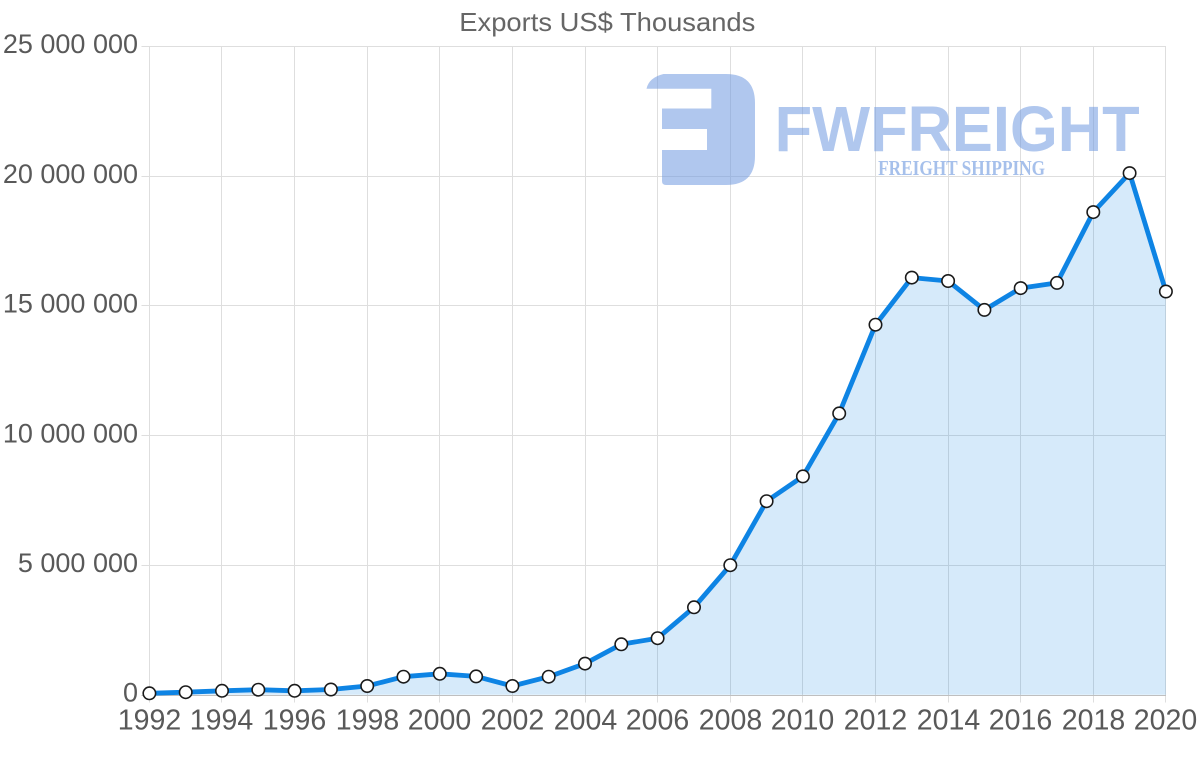 The image size is (1200, 763). What do you see at coordinates (607, 22) in the screenshot?
I see `svg-text: Exports US$ Thousands` at bounding box center [607, 22].